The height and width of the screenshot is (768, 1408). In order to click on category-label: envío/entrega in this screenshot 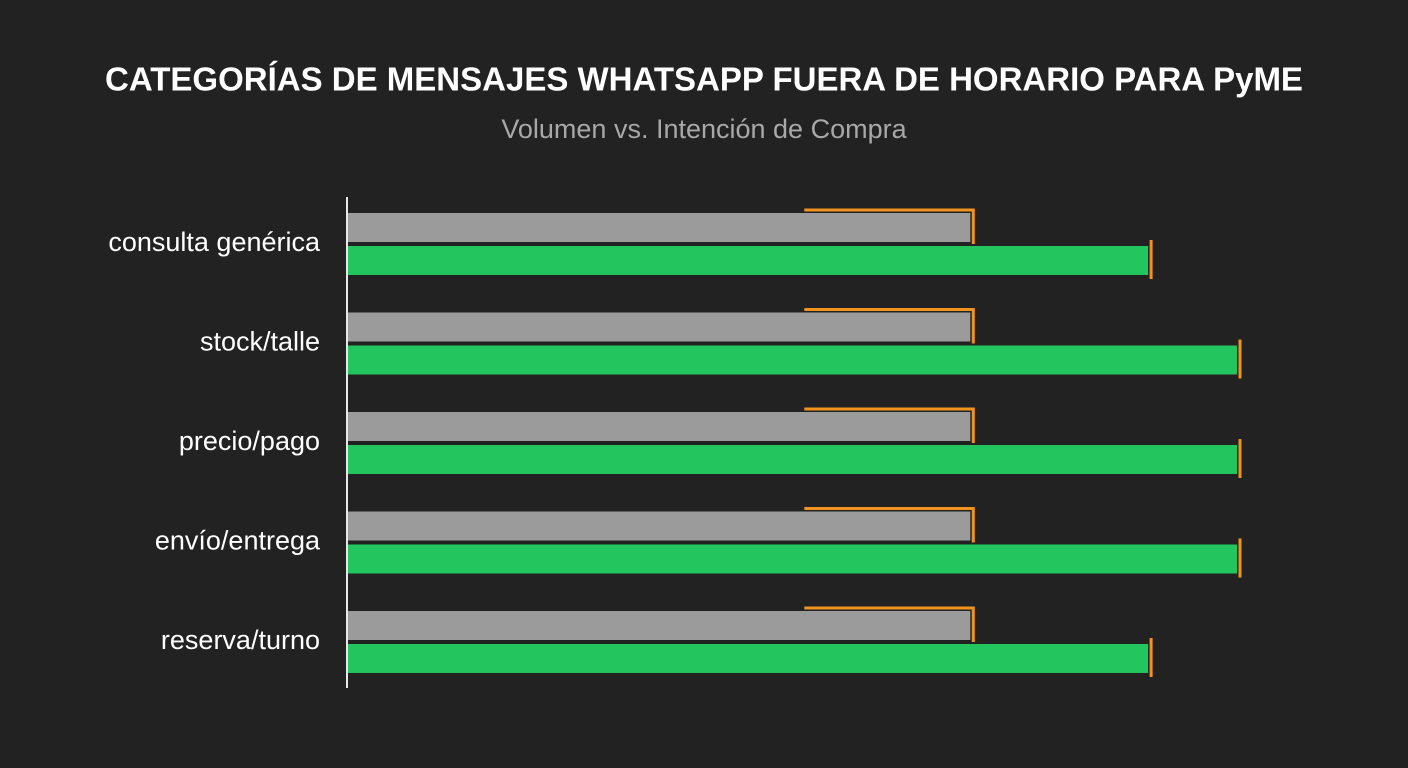, I will do `click(238, 541)`.